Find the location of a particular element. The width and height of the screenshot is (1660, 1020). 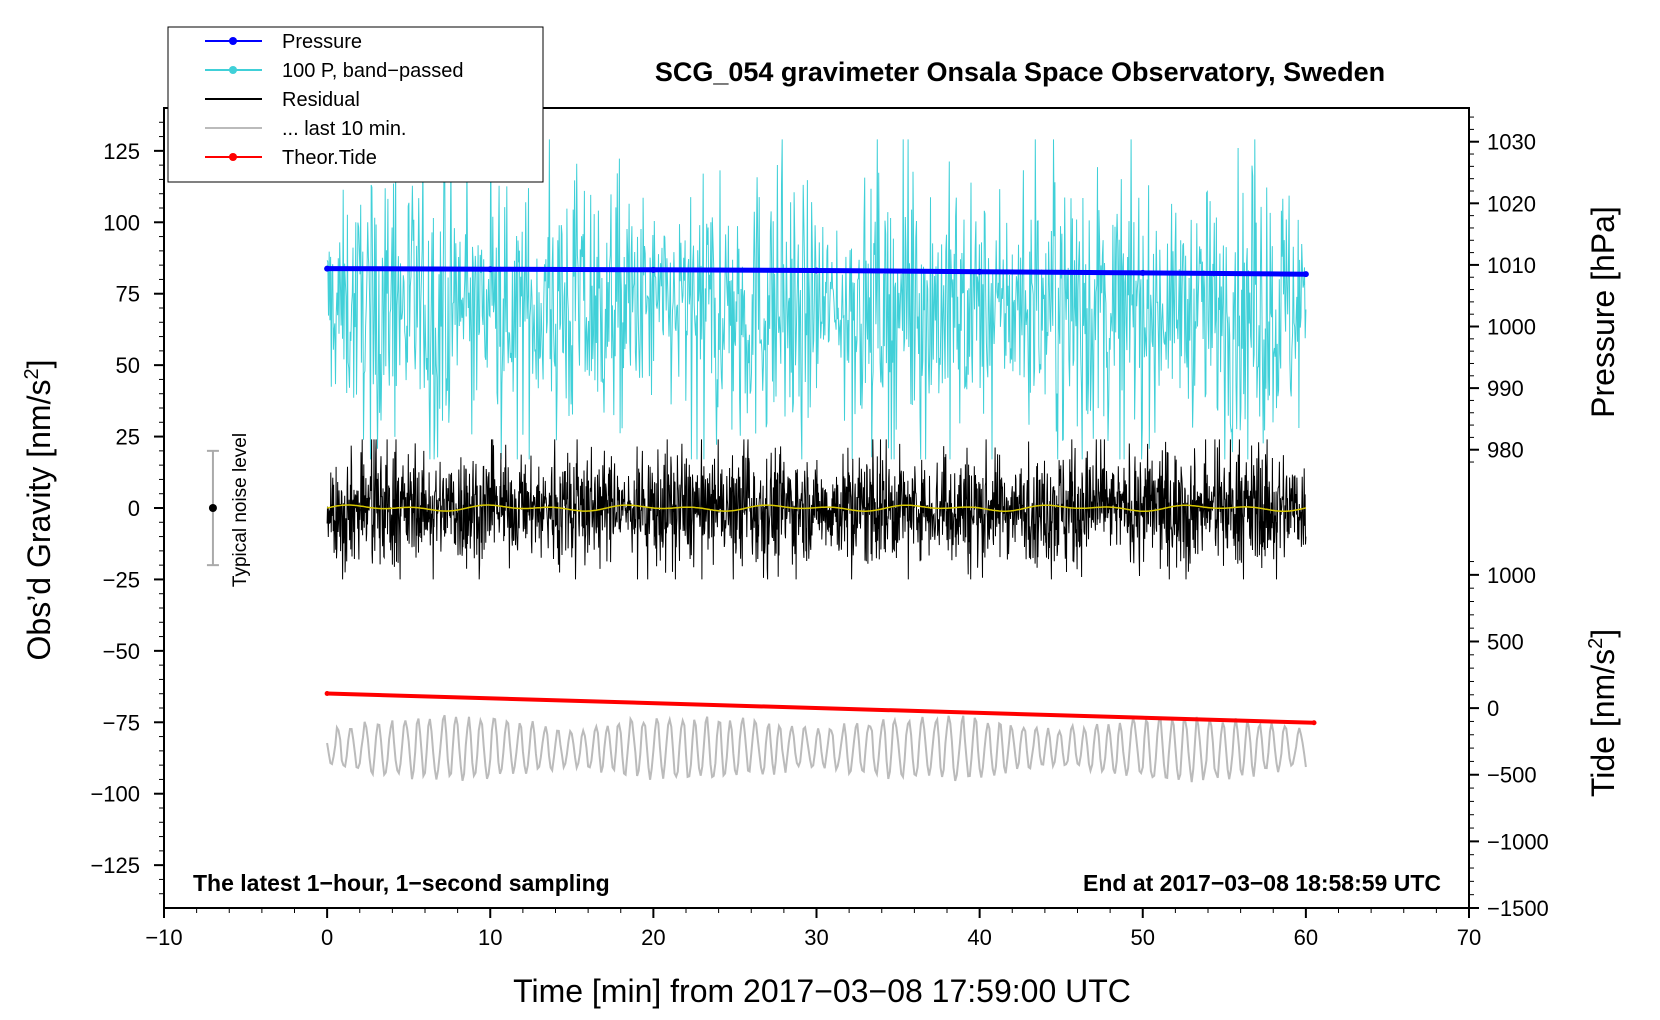

y-tick-label: 75 is located at coordinates (128, 294).